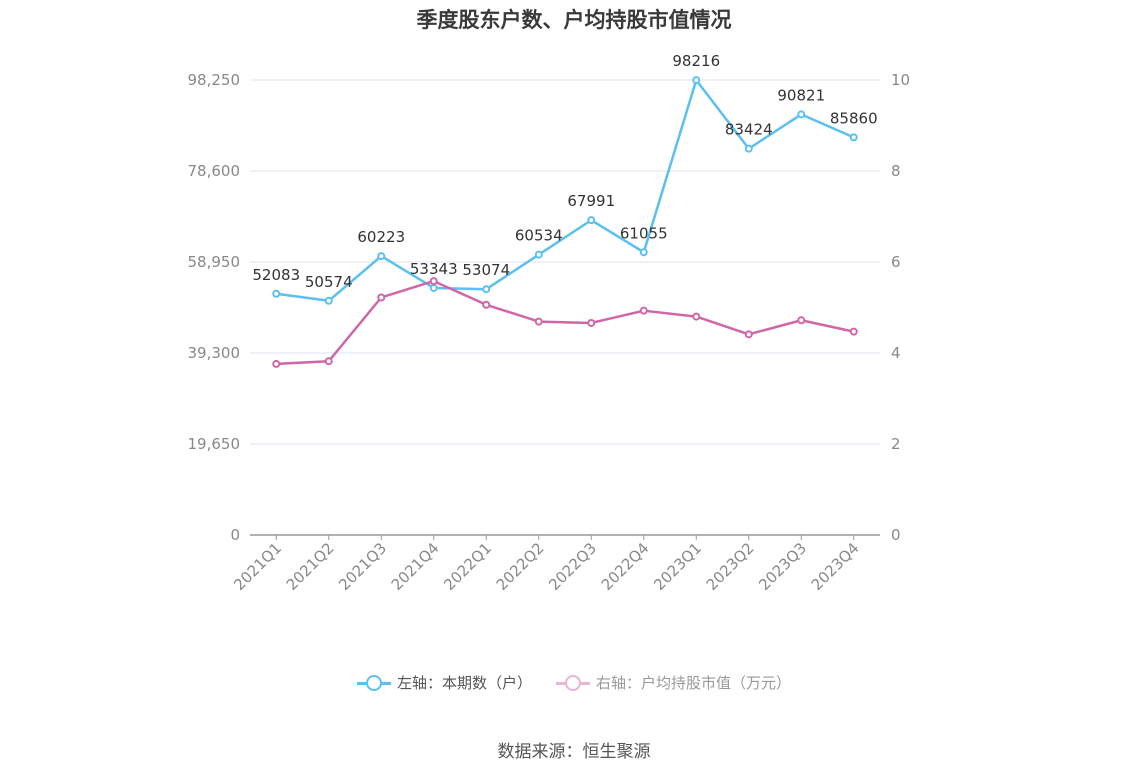 Image resolution: width=1148 pixels, height=776 pixels. I want to click on x-axis-tick-label: 2023Q3, so click(782, 566).